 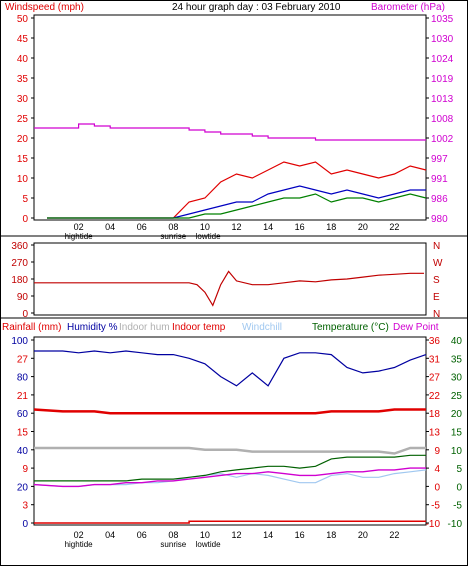 What do you see at coordinates (457, 433) in the screenshot?
I see `temp-y-tick-label: 15` at bounding box center [457, 433].